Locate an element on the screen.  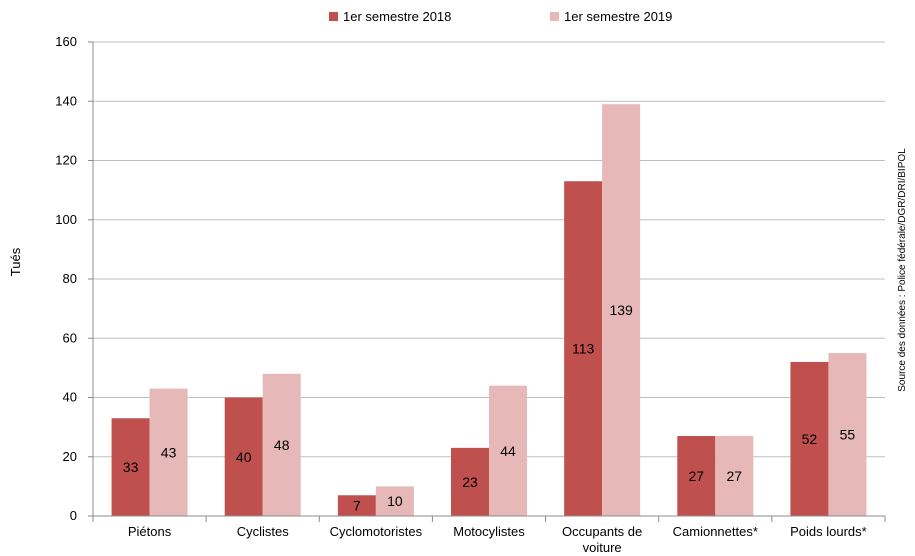
x-tick-label: Motocylistes is located at coordinates (489, 531).